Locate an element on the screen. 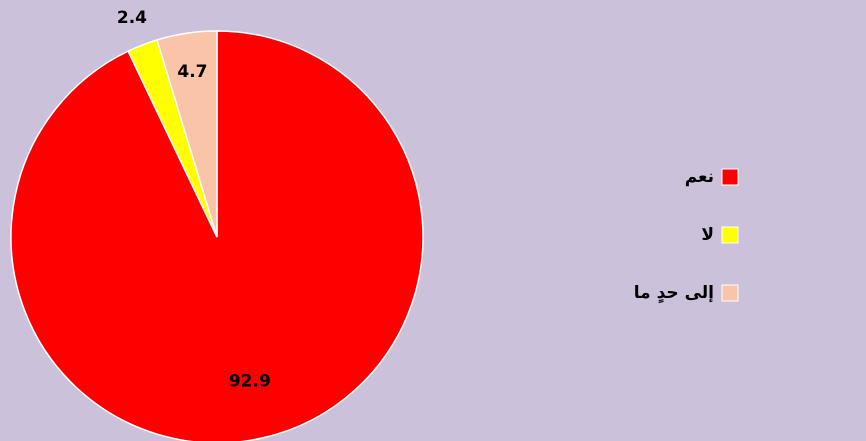 Image resolution: width=866 pixels, height=441 pixels. legend-label: نعم is located at coordinates (699, 177).